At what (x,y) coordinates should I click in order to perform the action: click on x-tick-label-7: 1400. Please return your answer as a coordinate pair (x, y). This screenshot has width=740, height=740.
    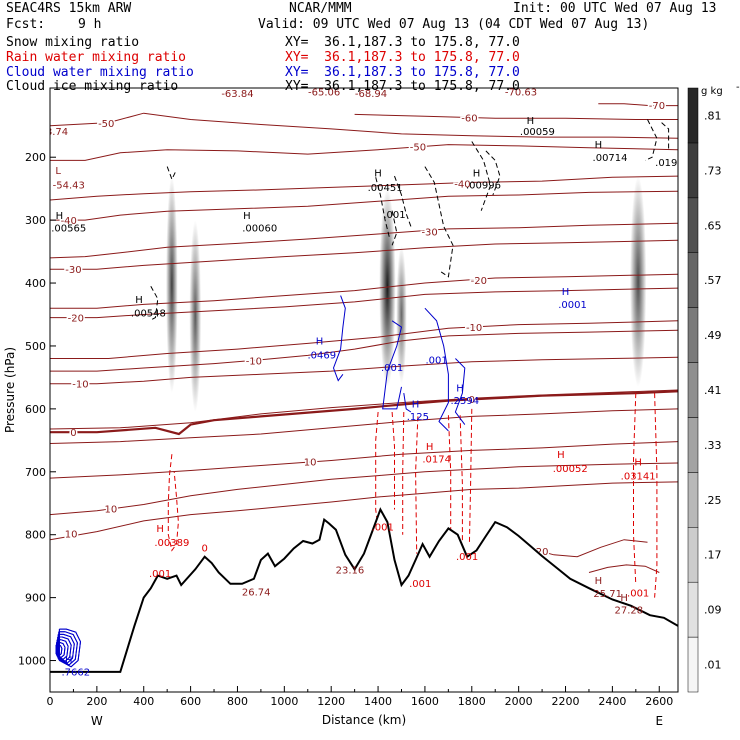
    Looking at the image, I should click on (378, 701).